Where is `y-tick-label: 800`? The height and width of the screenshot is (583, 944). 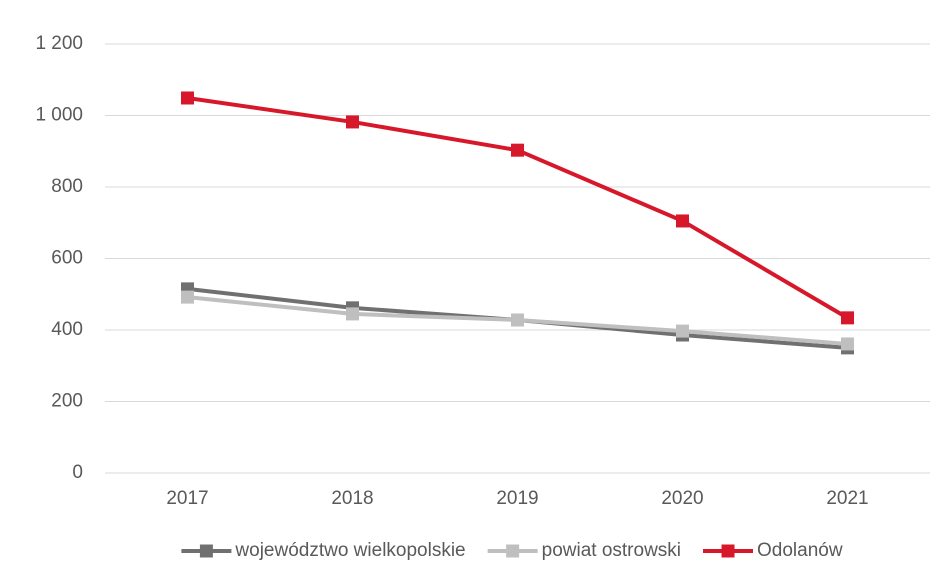 y-tick-label: 800 is located at coordinates (67, 186).